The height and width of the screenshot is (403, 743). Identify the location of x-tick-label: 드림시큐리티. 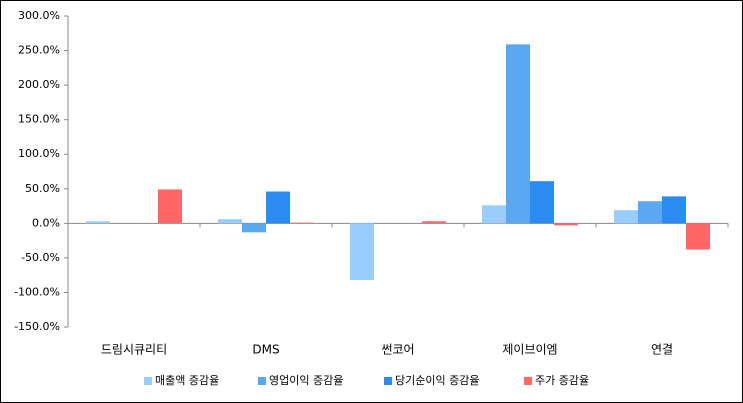
(134, 350).